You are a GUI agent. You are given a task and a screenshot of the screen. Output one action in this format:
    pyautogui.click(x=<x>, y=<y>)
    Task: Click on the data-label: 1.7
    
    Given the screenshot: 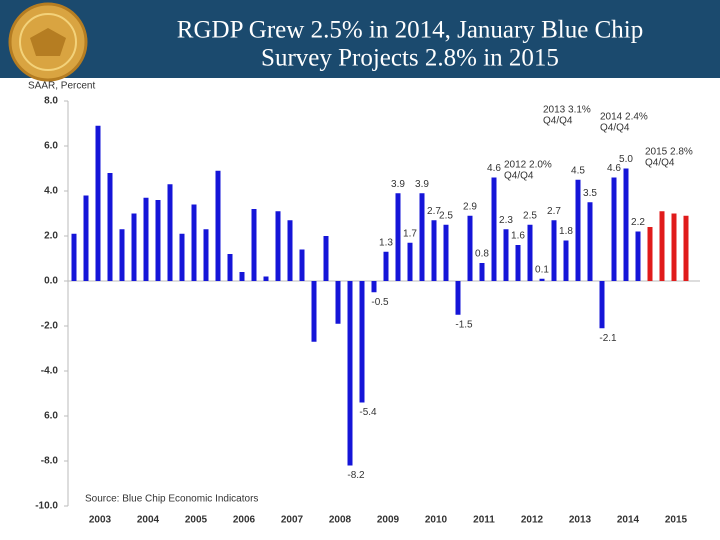 What is the action you would take?
    pyautogui.click(x=410, y=233)
    